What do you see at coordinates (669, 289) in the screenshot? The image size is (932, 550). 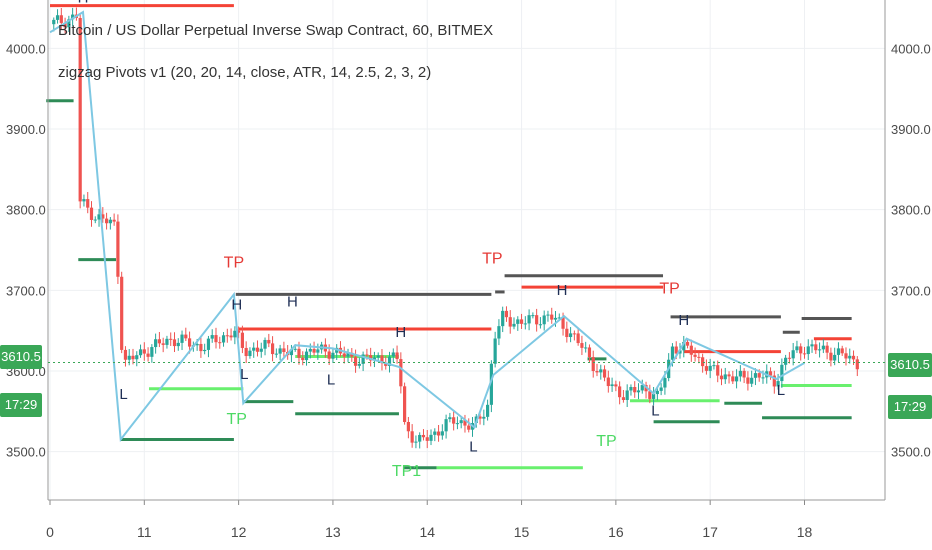 I see `pivot-label-tp-high: TP` at bounding box center [669, 289].